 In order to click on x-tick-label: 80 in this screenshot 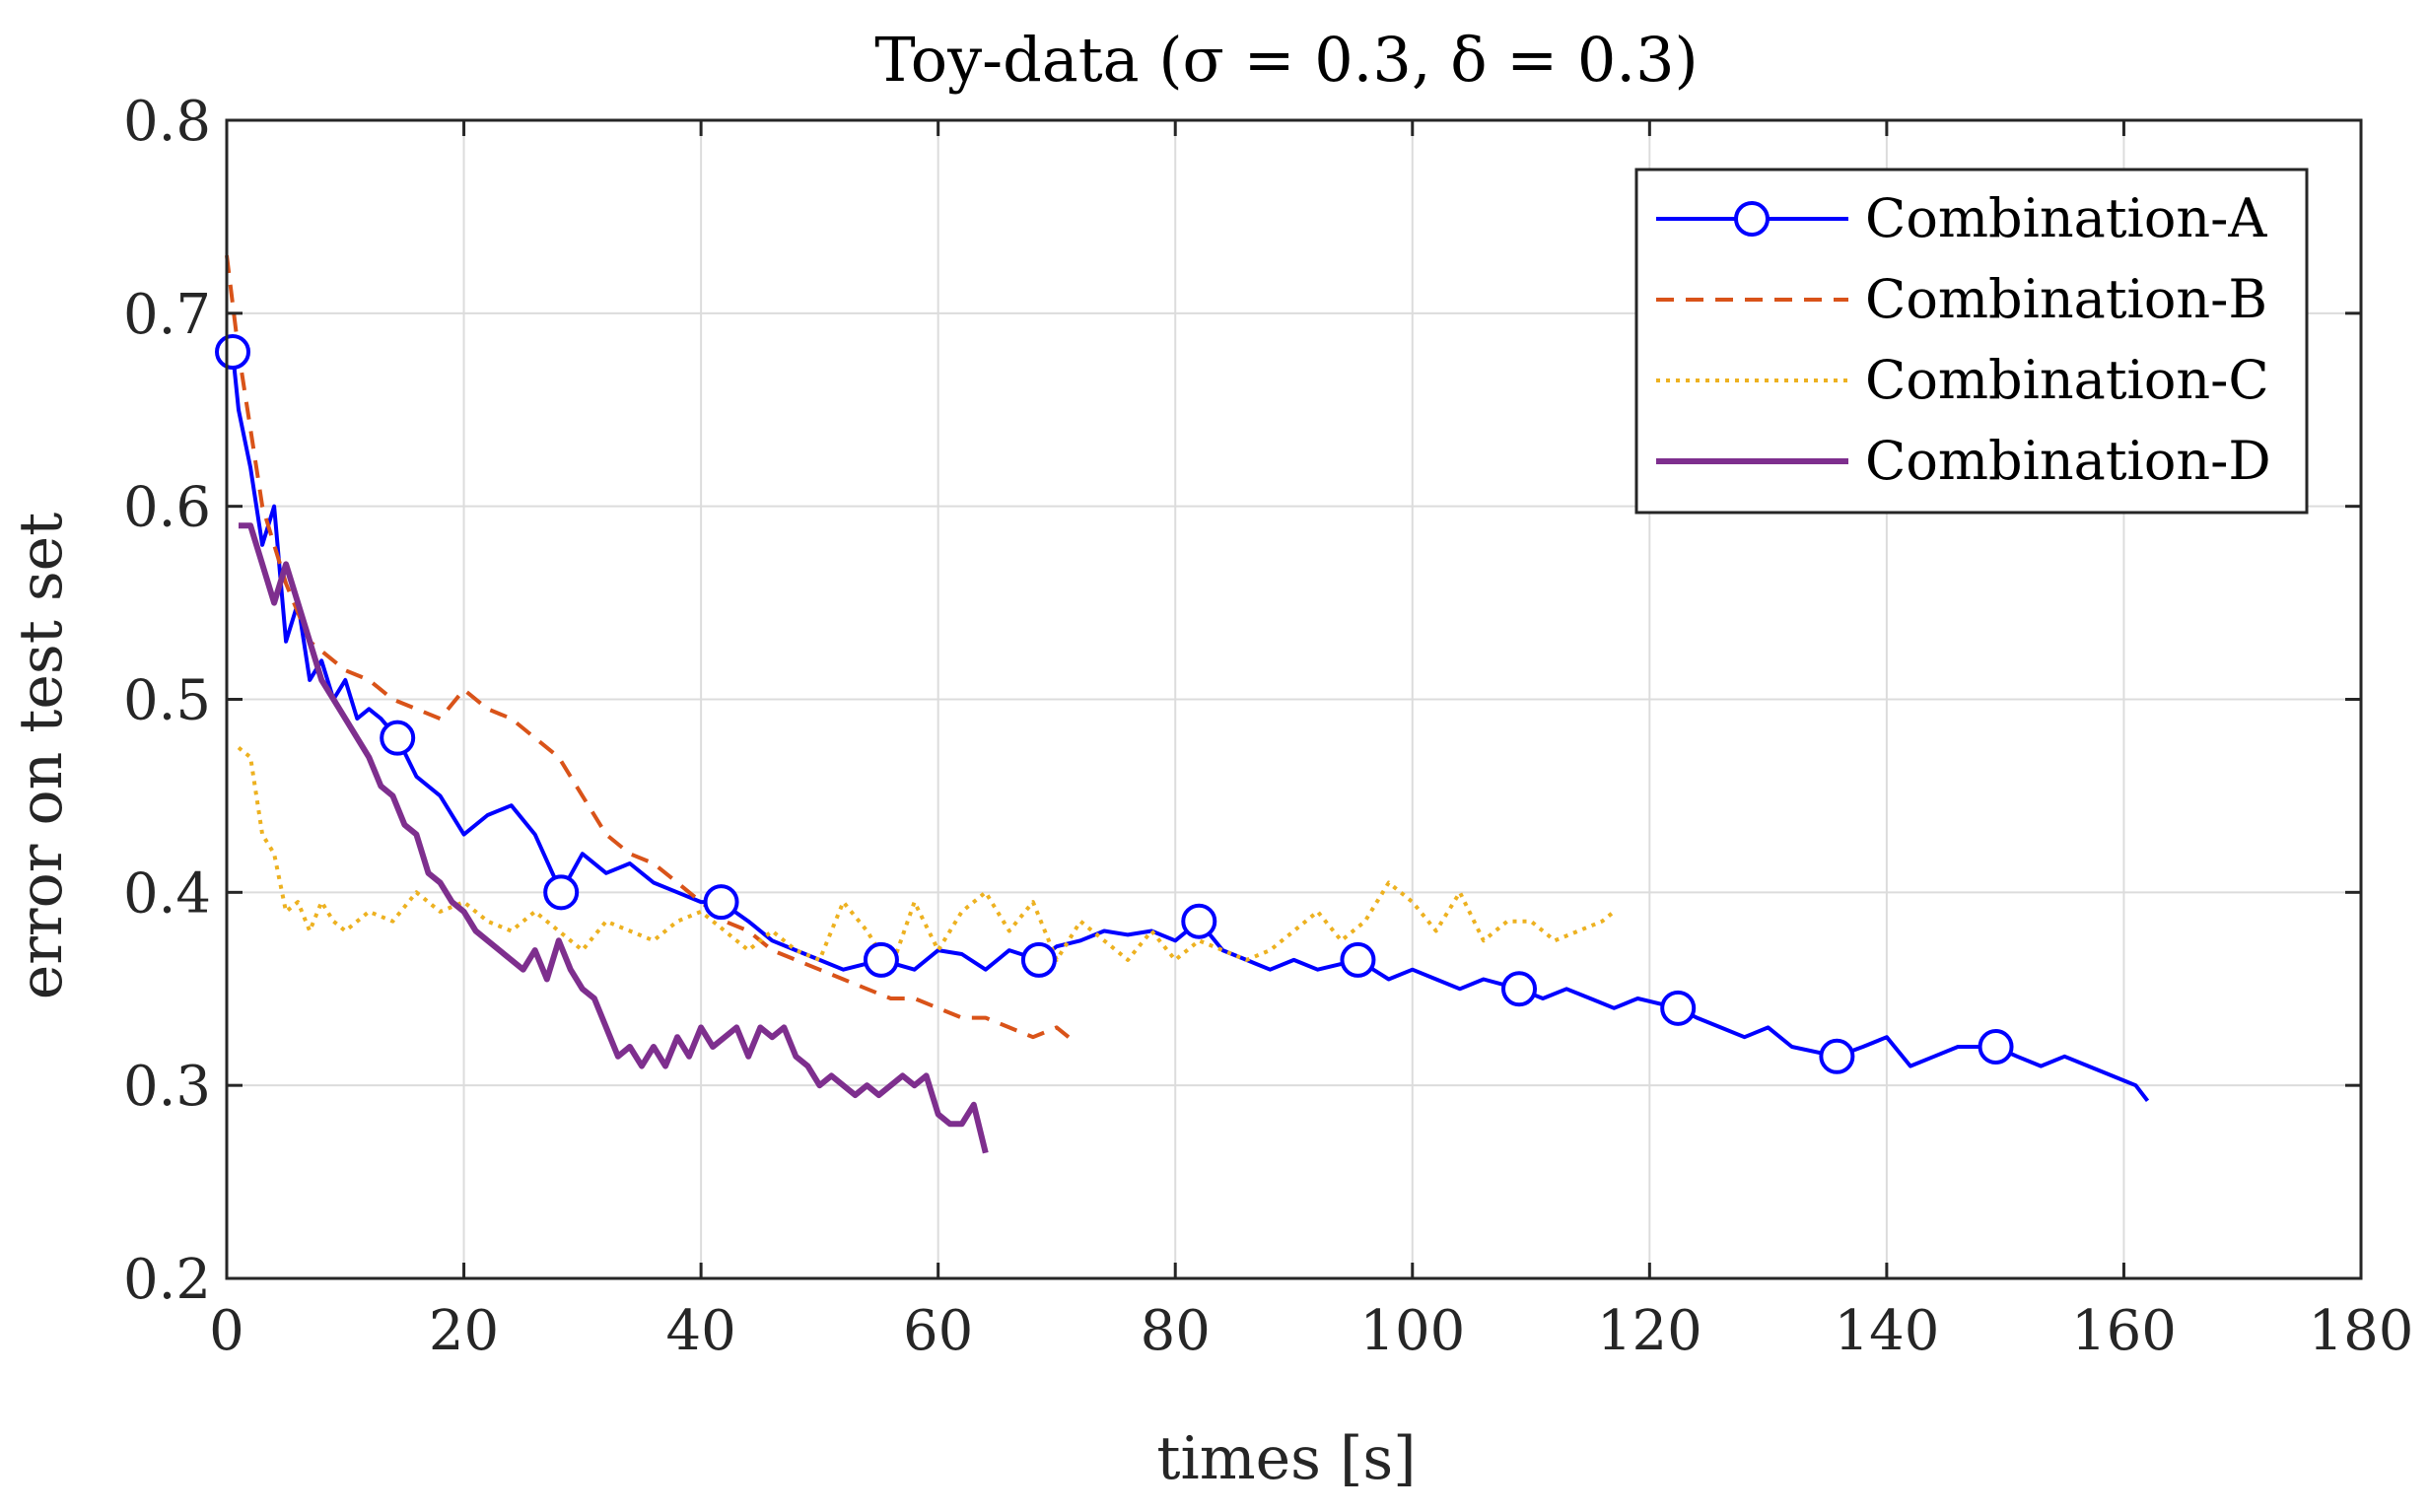, I will do `click(1176, 1331)`.